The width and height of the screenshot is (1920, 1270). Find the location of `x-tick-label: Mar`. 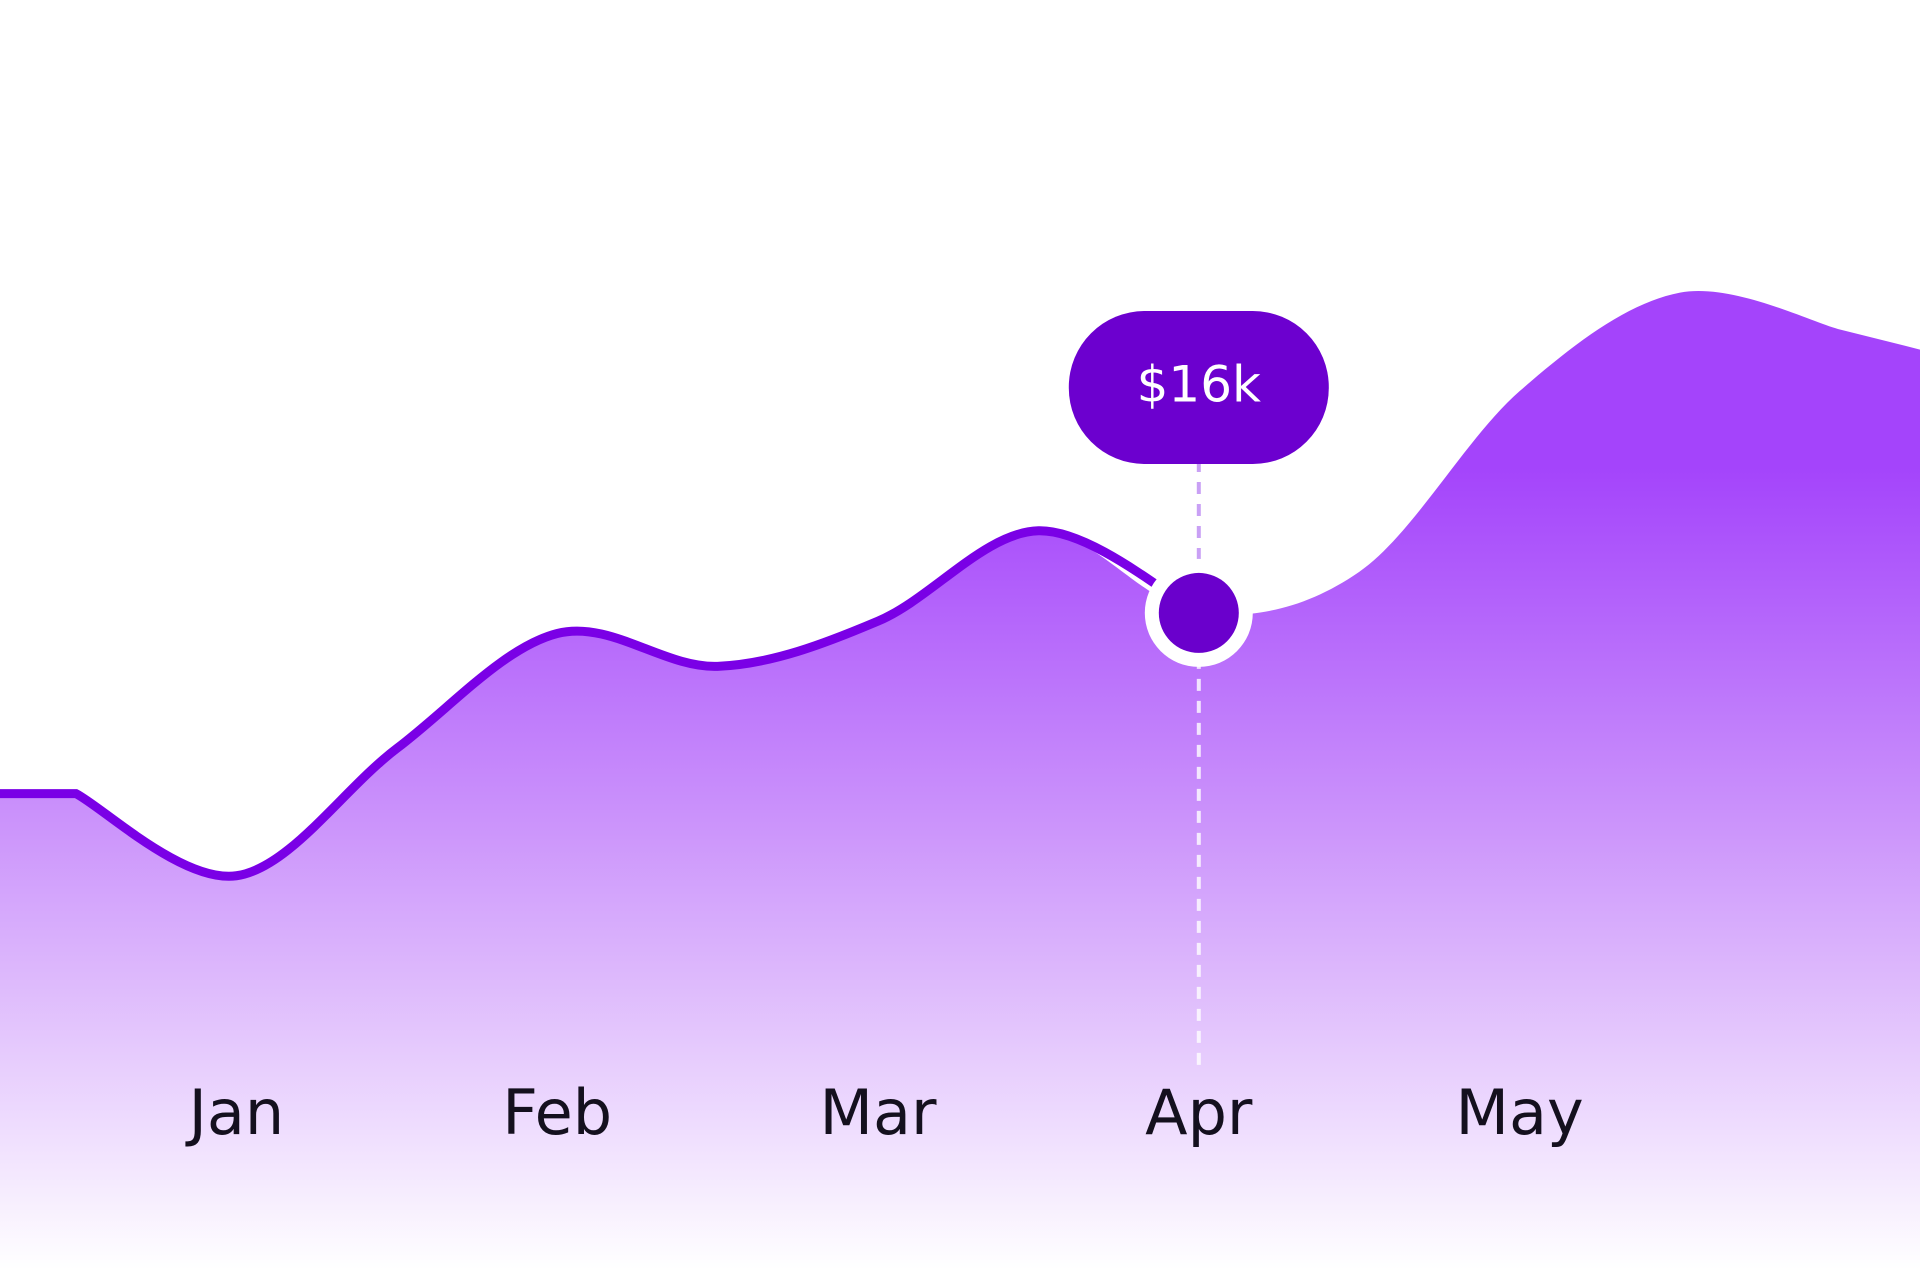

x-tick-label: Mar is located at coordinates (878, 1112).